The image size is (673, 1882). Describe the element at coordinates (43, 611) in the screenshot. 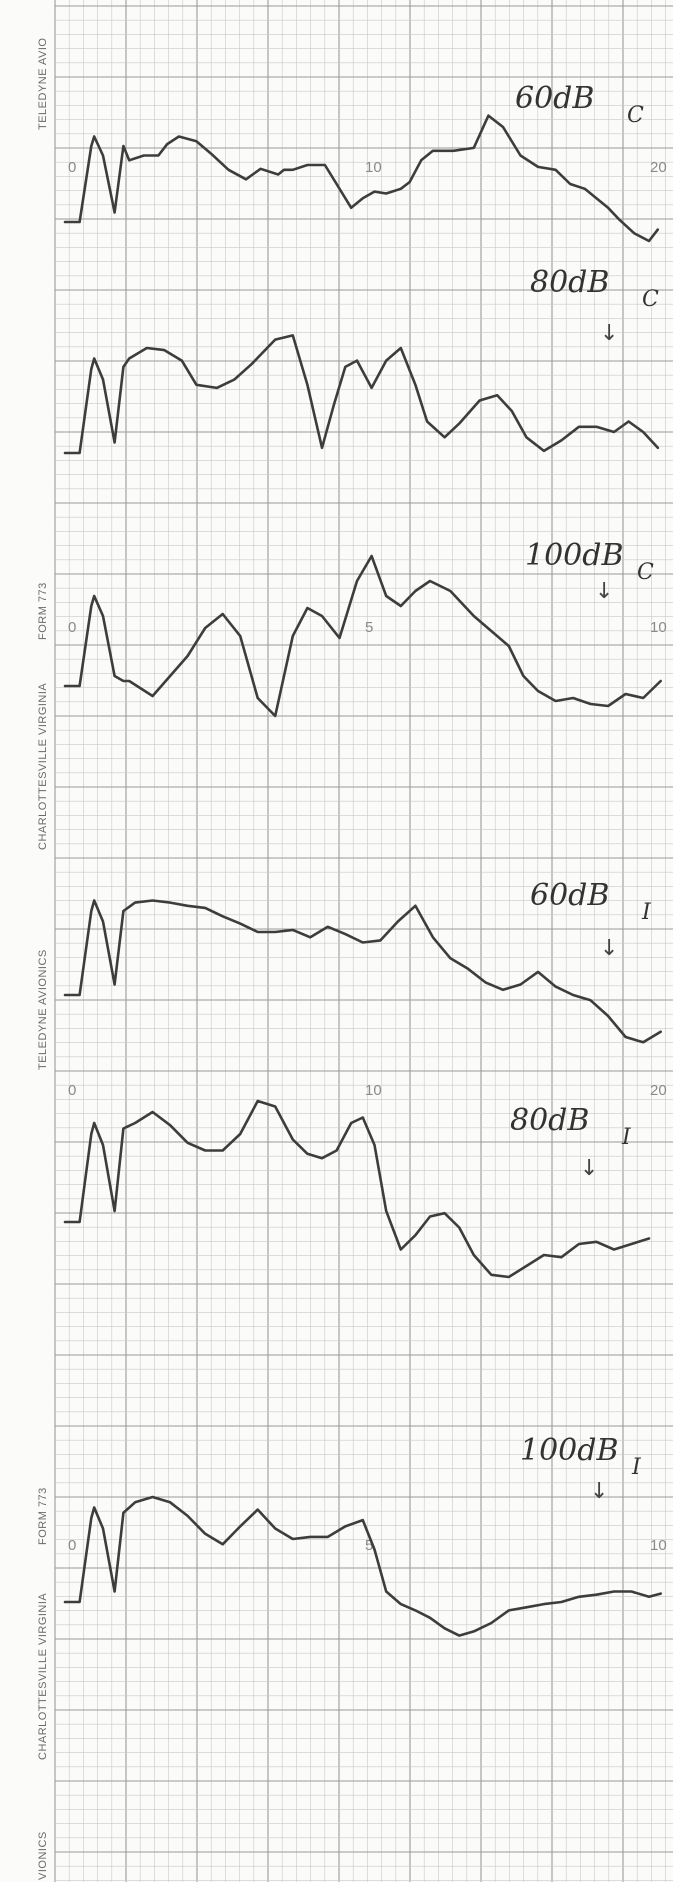

I see `form-label-1: FORM 773` at that location.